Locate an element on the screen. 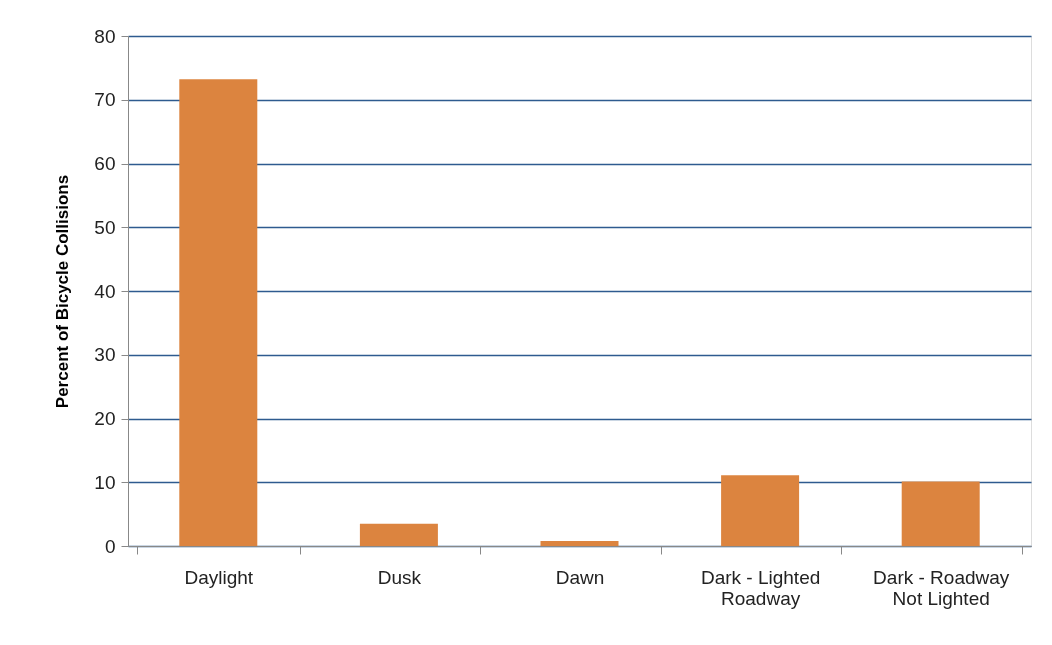  x-tick-label: Daylight is located at coordinates (219, 577).